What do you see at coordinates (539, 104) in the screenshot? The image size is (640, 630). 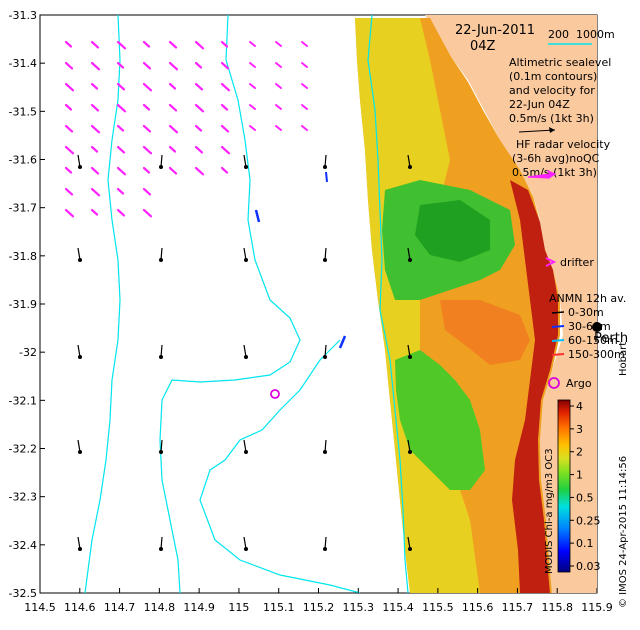 I see `altimetry-line-4: 22-Jun 04Z` at bounding box center [539, 104].